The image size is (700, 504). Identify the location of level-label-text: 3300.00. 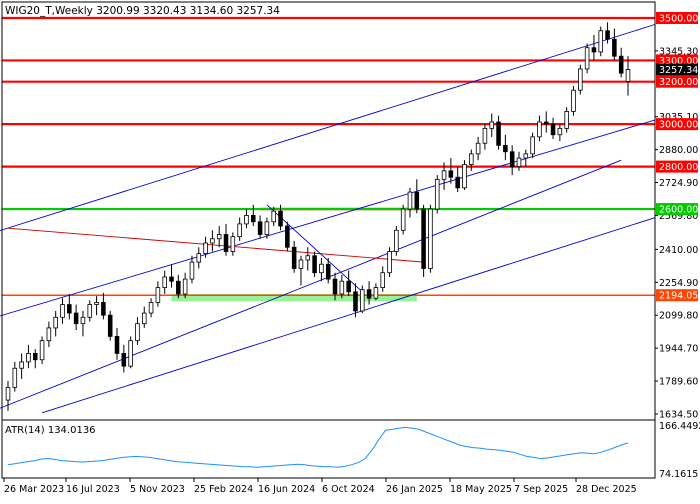
(678, 61).